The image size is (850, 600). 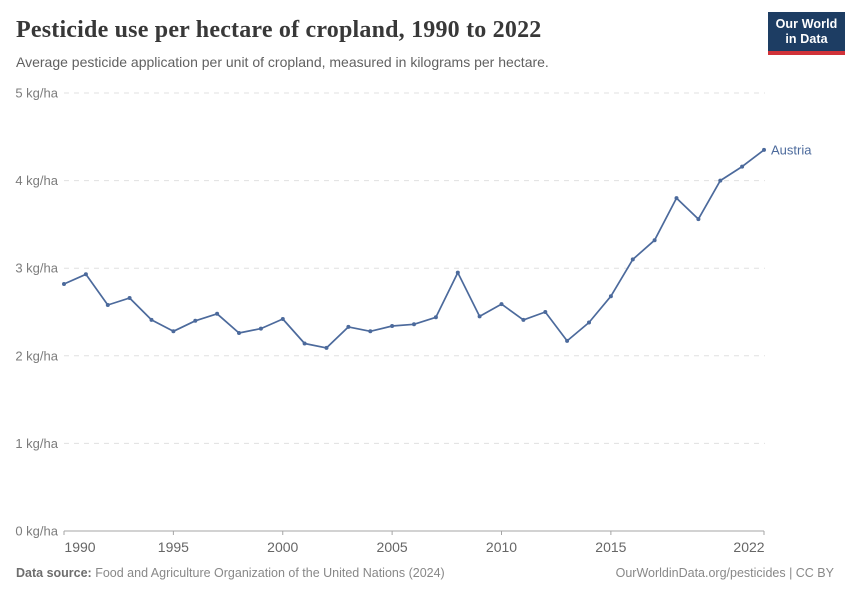 I want to click on y-tick-label: 2 kg/ha, so click(x=36, y=355).